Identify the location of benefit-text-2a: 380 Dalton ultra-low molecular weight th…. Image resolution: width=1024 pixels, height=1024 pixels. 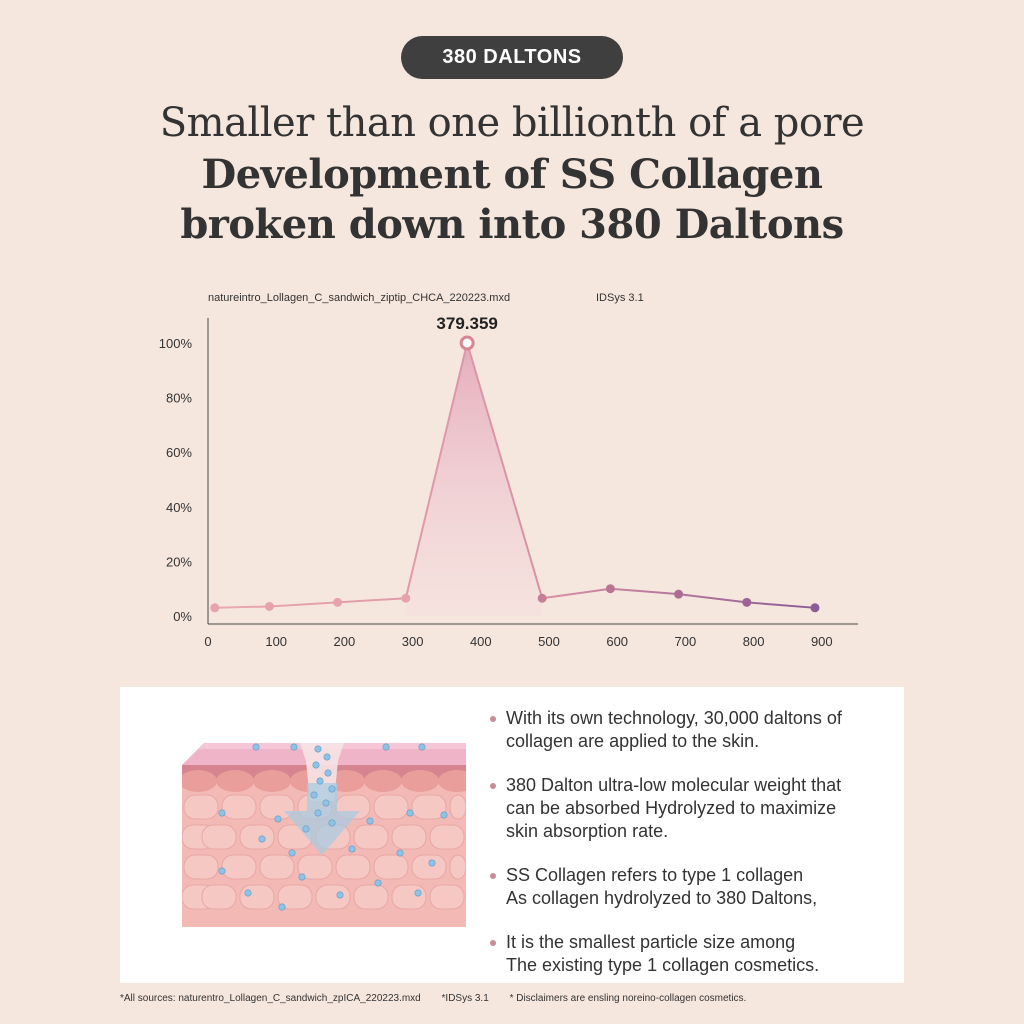
(674, 785).